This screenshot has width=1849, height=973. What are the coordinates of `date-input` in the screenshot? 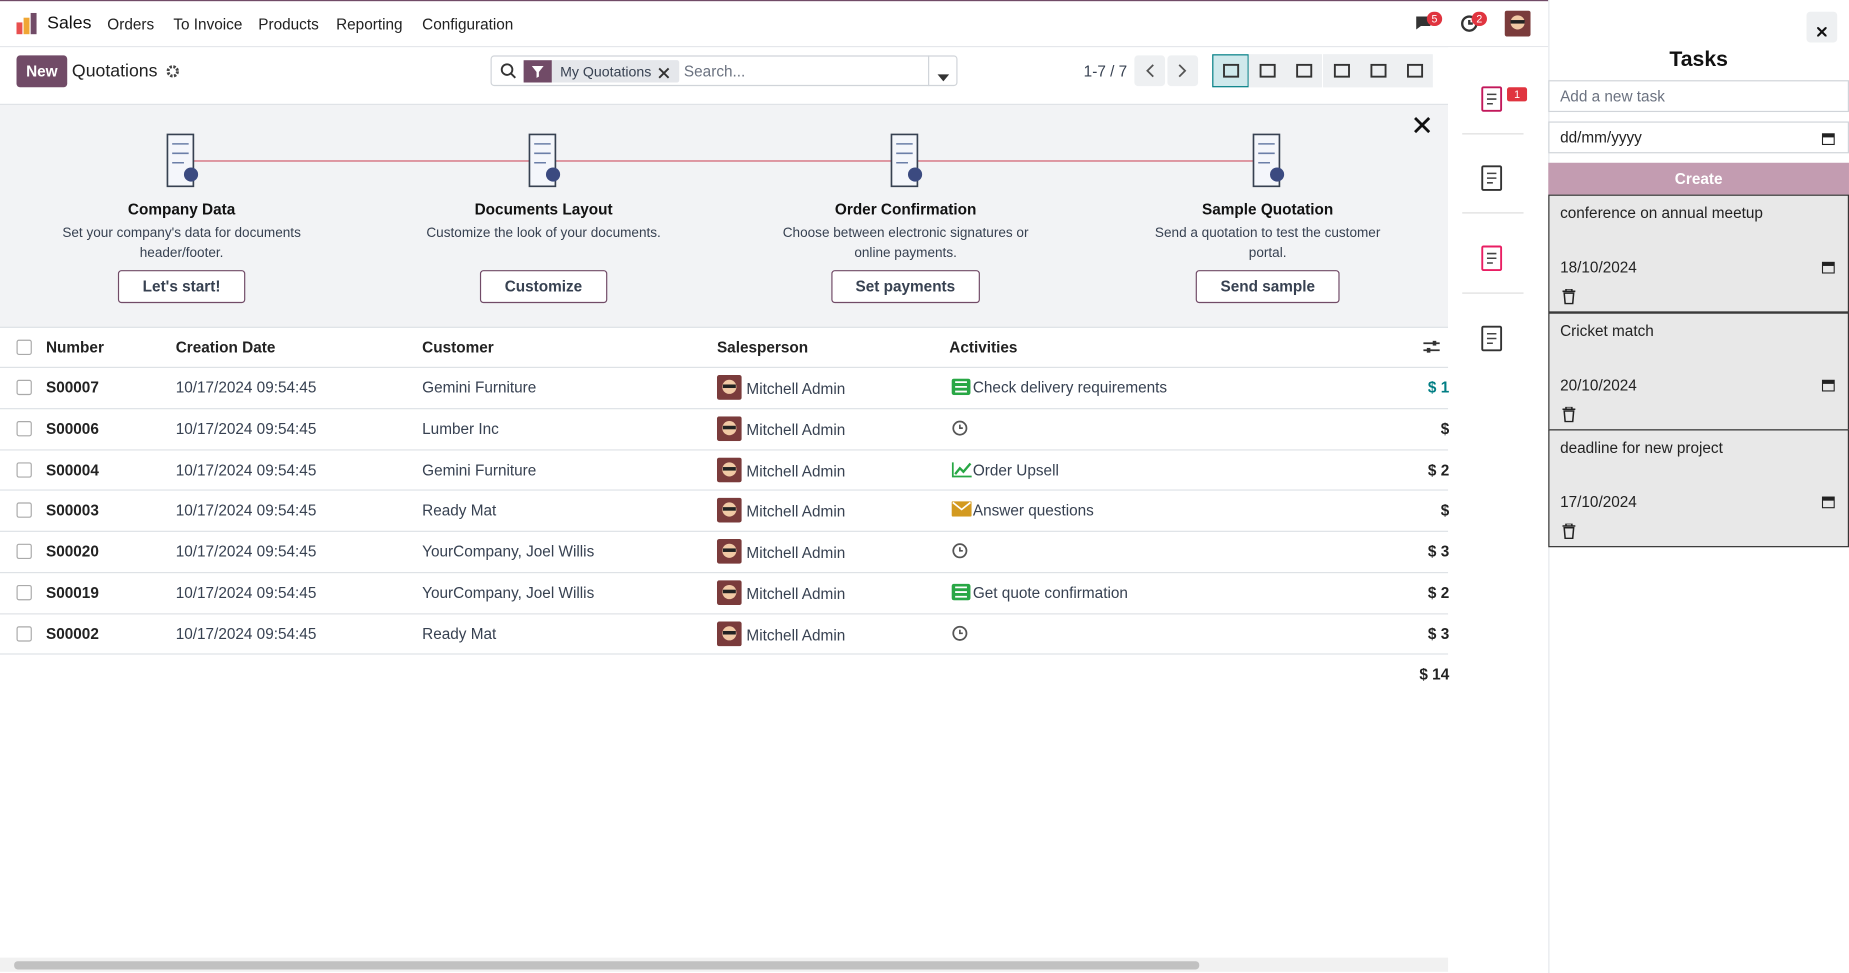 It's located at (1698, 137).